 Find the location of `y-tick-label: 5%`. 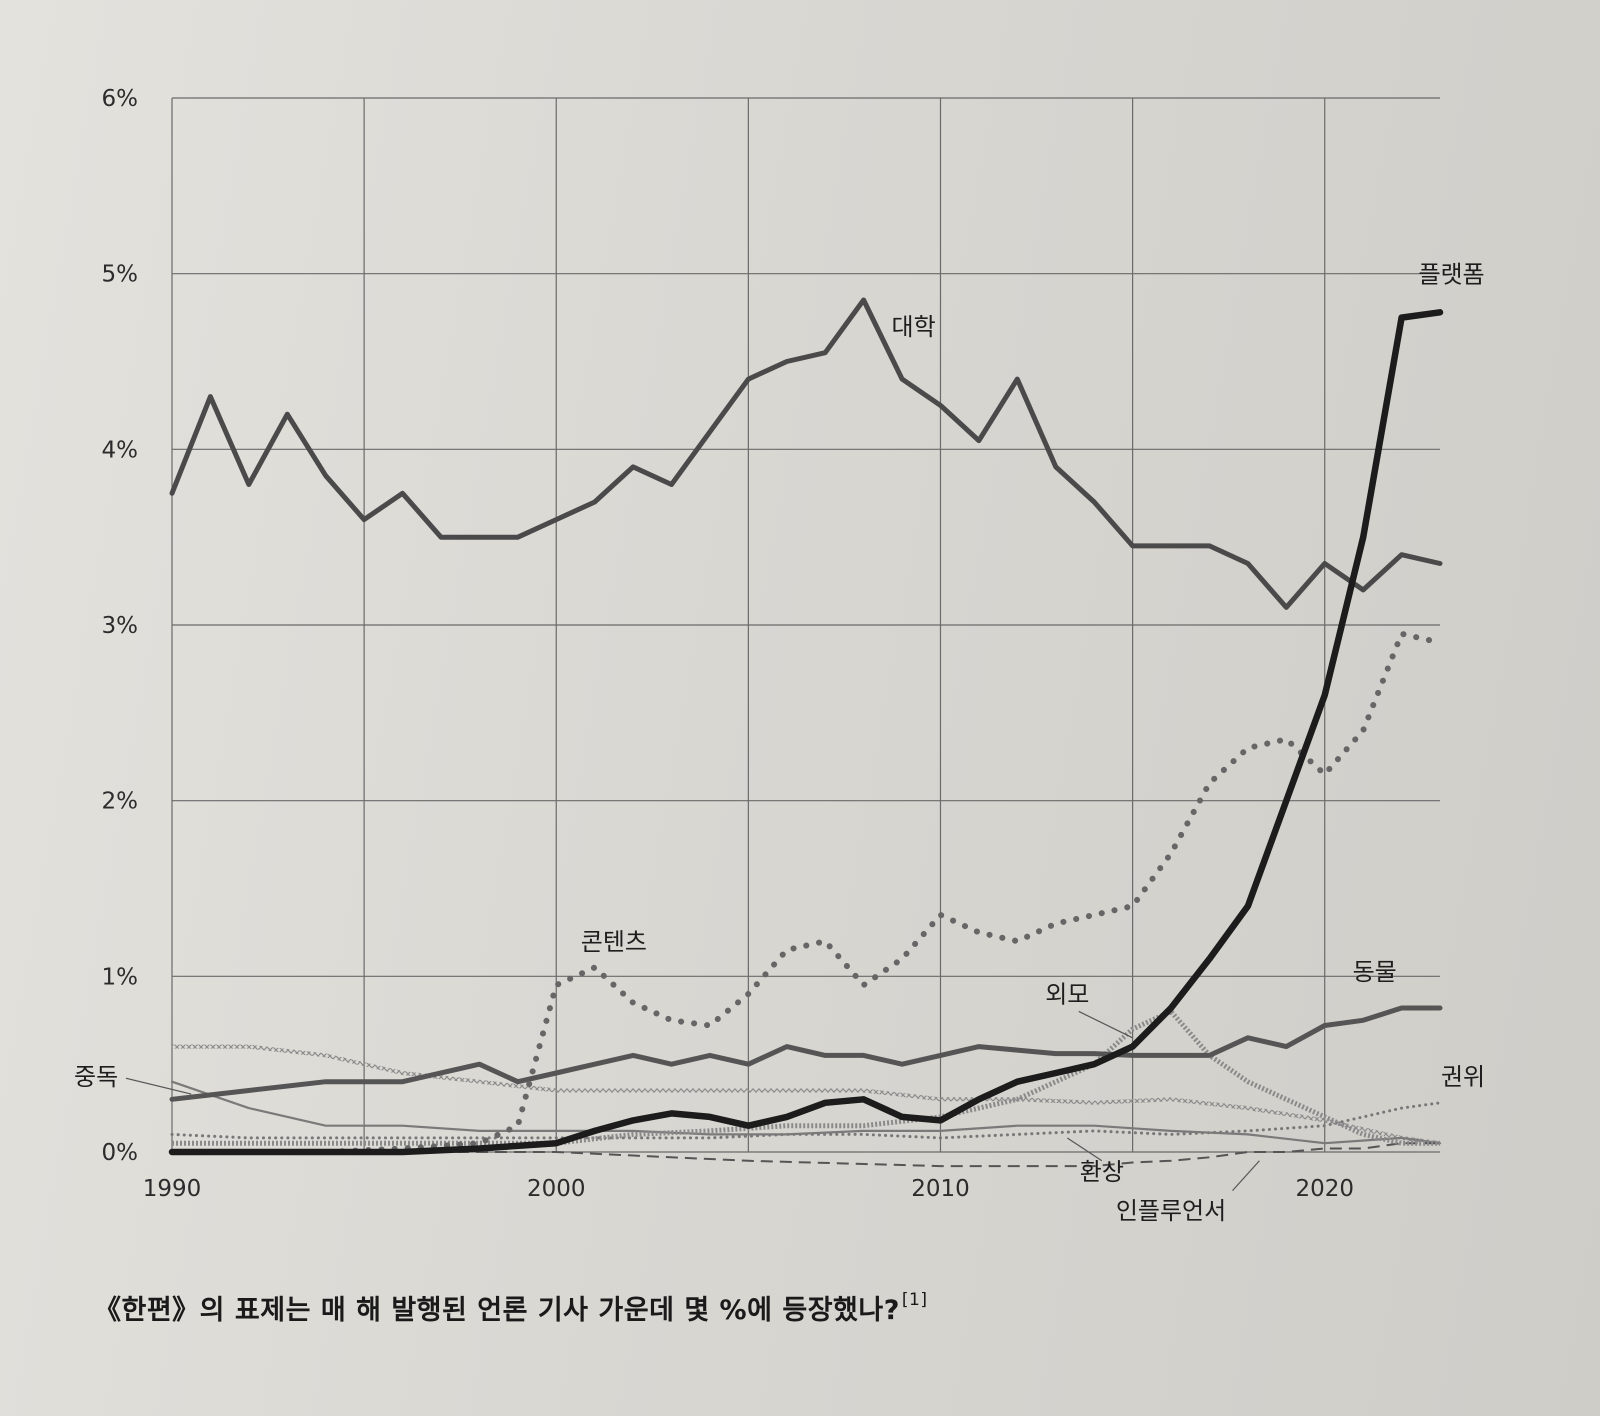

y-tick-label: 5% is located at coordinates (120, 275).